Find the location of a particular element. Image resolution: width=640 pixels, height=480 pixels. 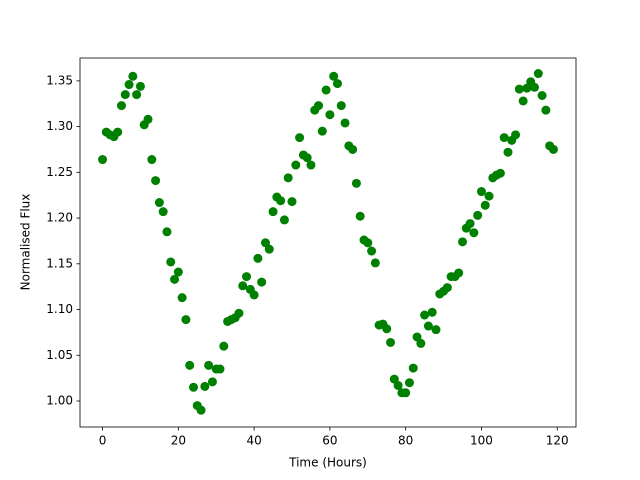

y-tick-label: 1.20 is located at coordinates (59, 218).